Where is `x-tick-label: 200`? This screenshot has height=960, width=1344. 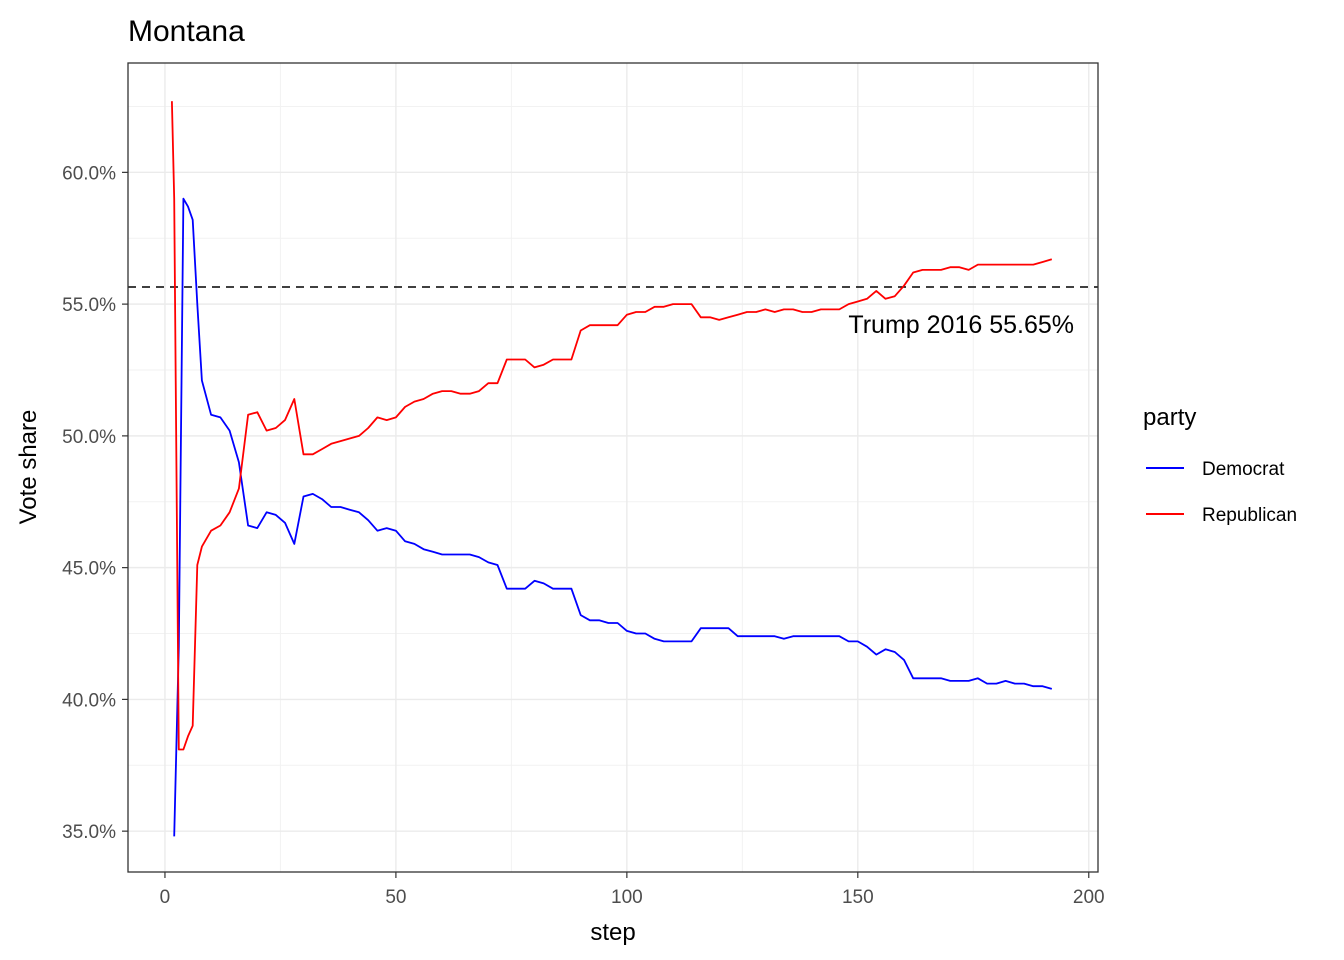
x-tick-label: 200 is located at coordinates (1089, 897).